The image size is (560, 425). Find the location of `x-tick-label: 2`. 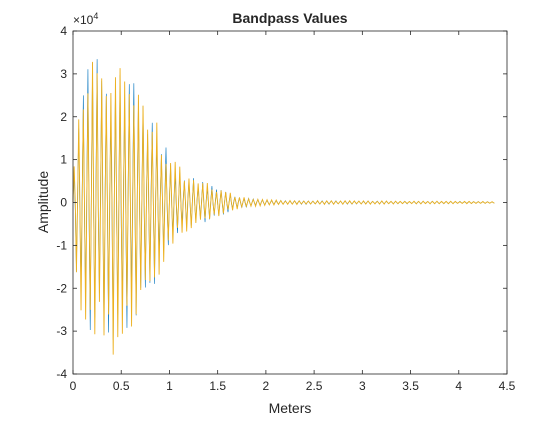

x-tick-label: 2 is located at coordinates (266, 386).